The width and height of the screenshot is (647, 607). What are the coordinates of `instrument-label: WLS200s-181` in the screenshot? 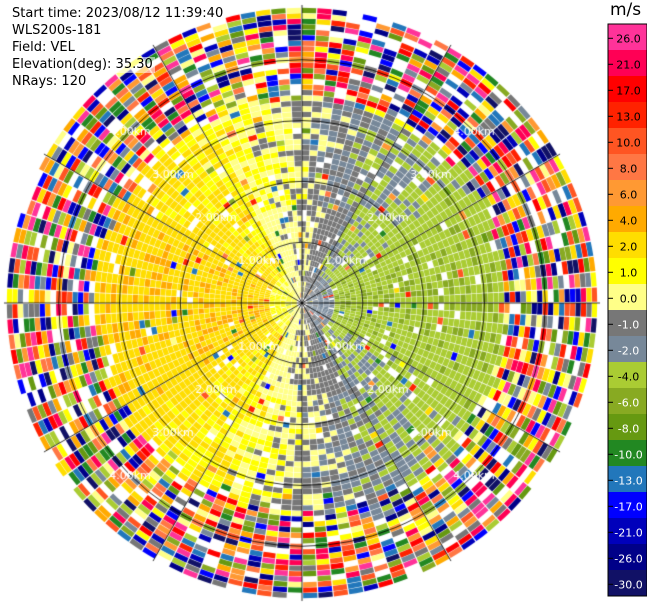 It's located at (57, 31).